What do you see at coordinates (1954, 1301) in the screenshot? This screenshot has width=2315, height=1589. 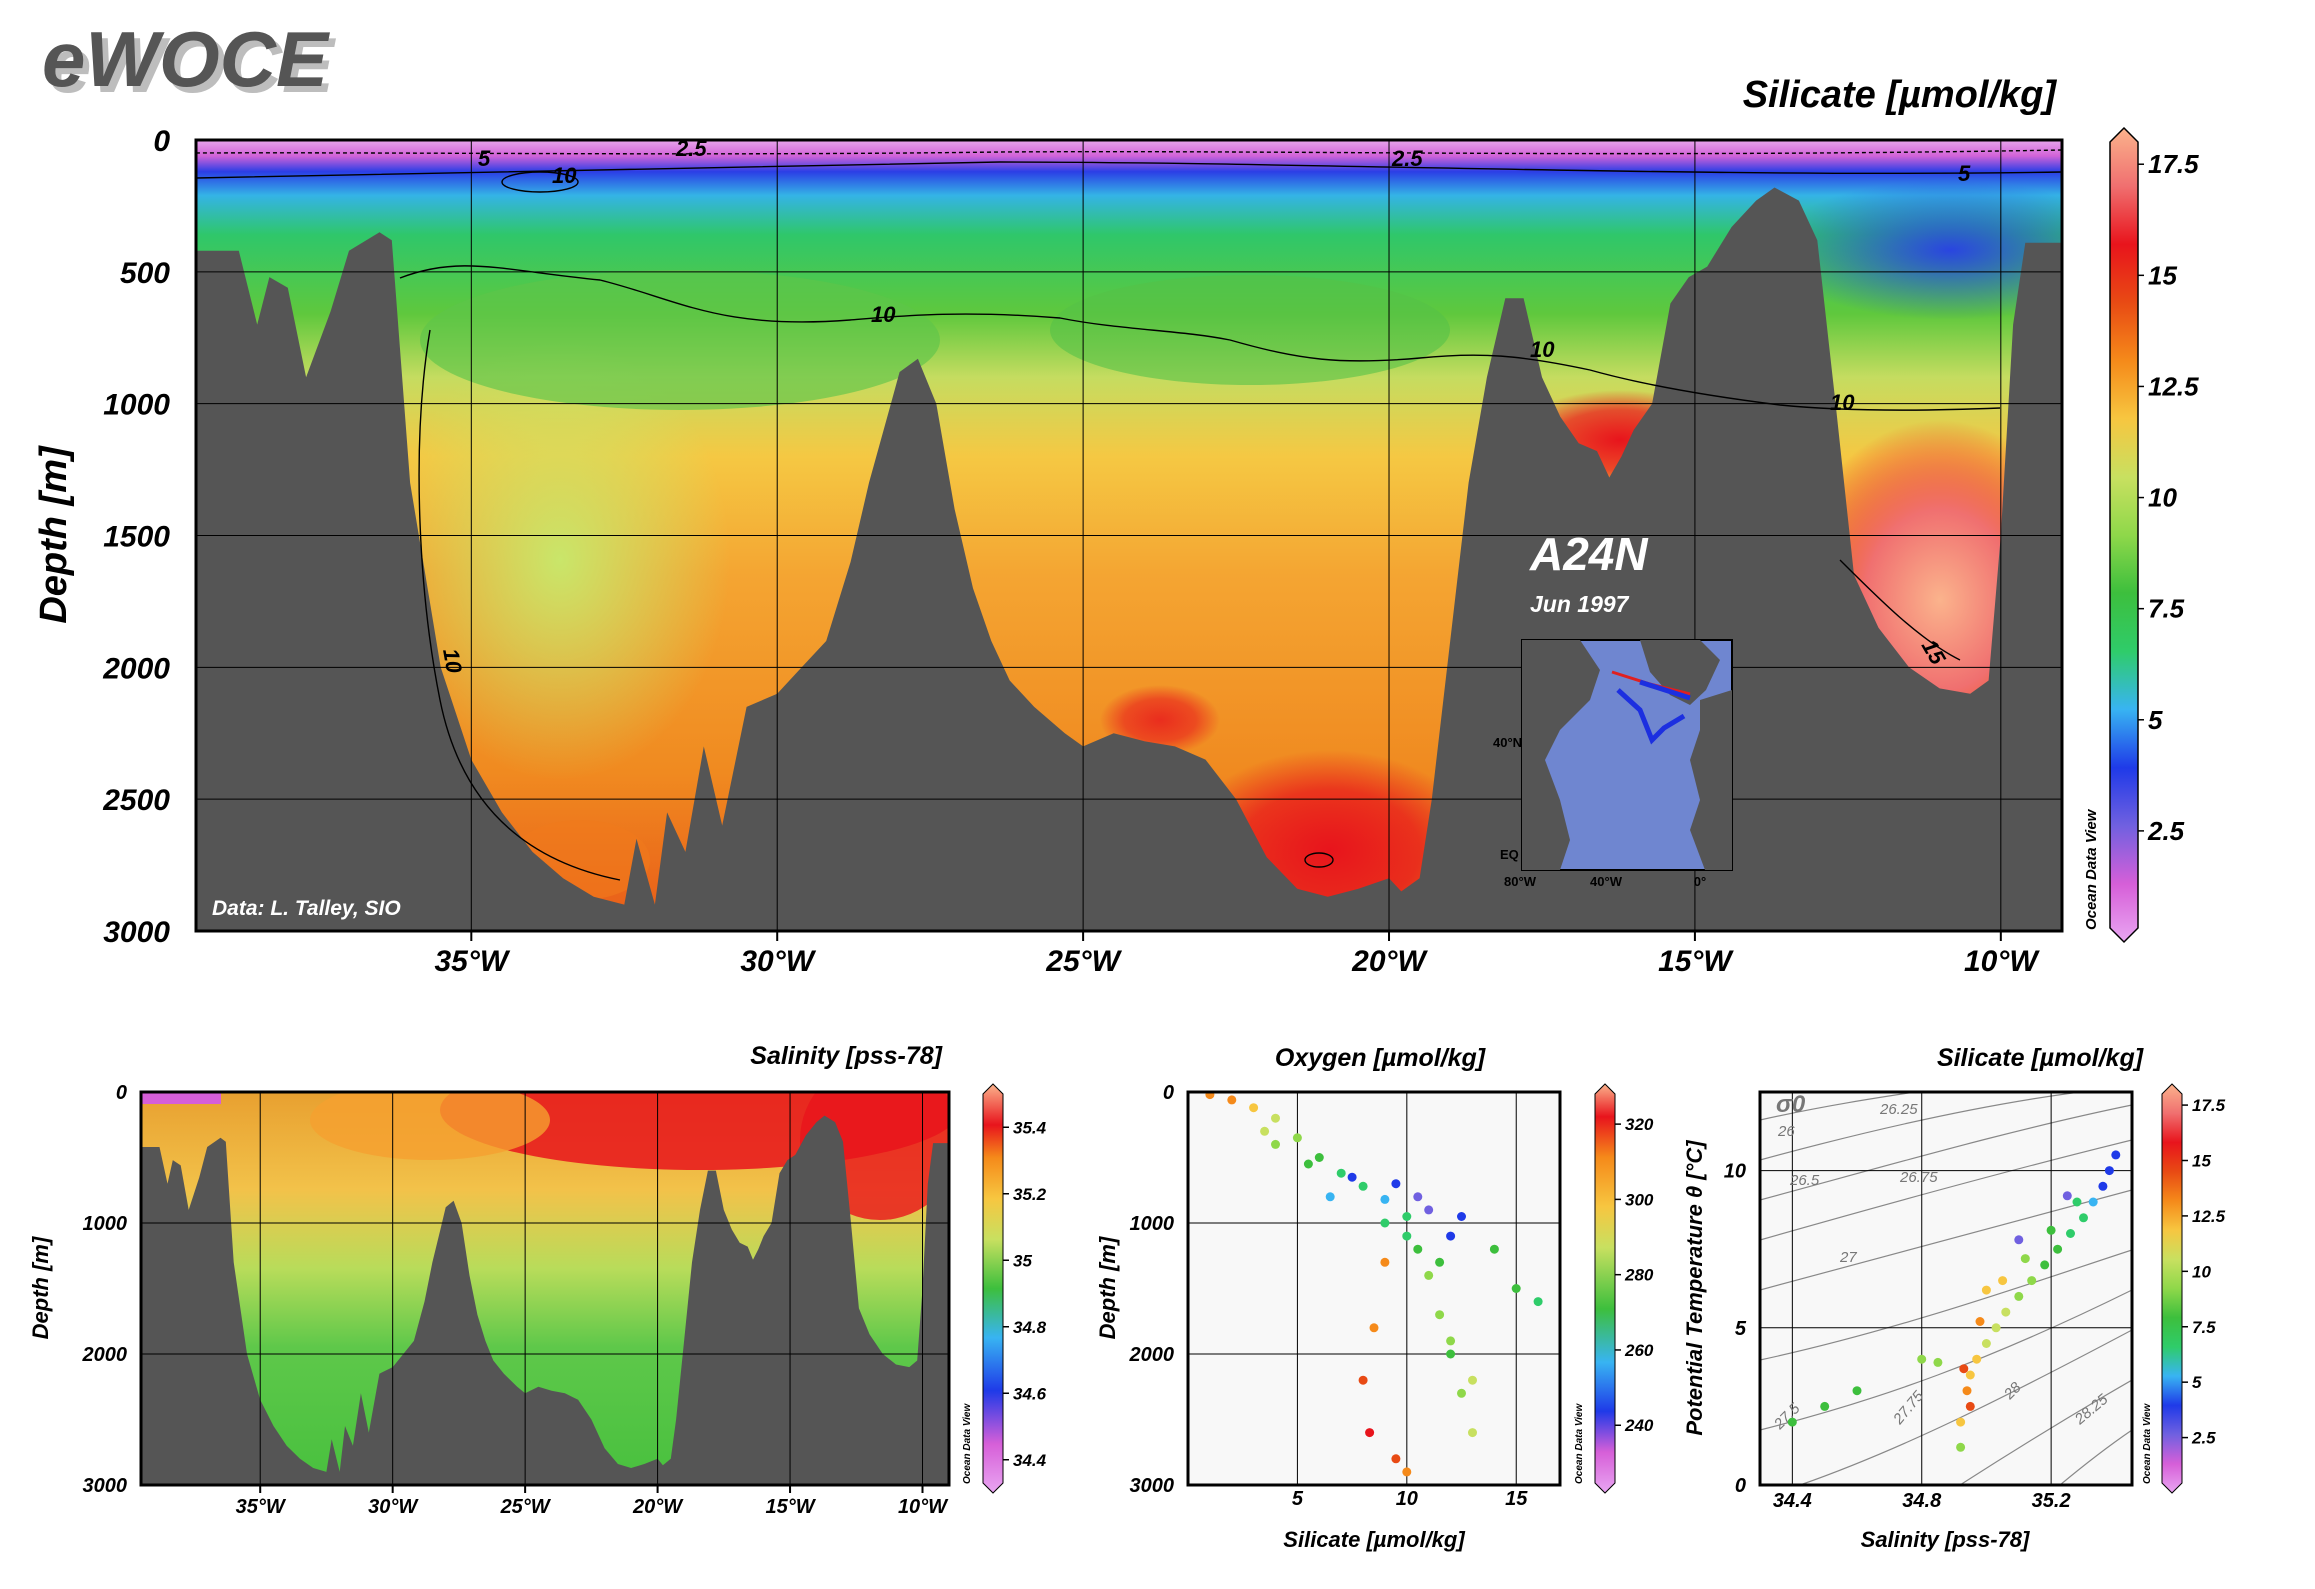 I see `ts-points` at bounding box center [1954, 1301].